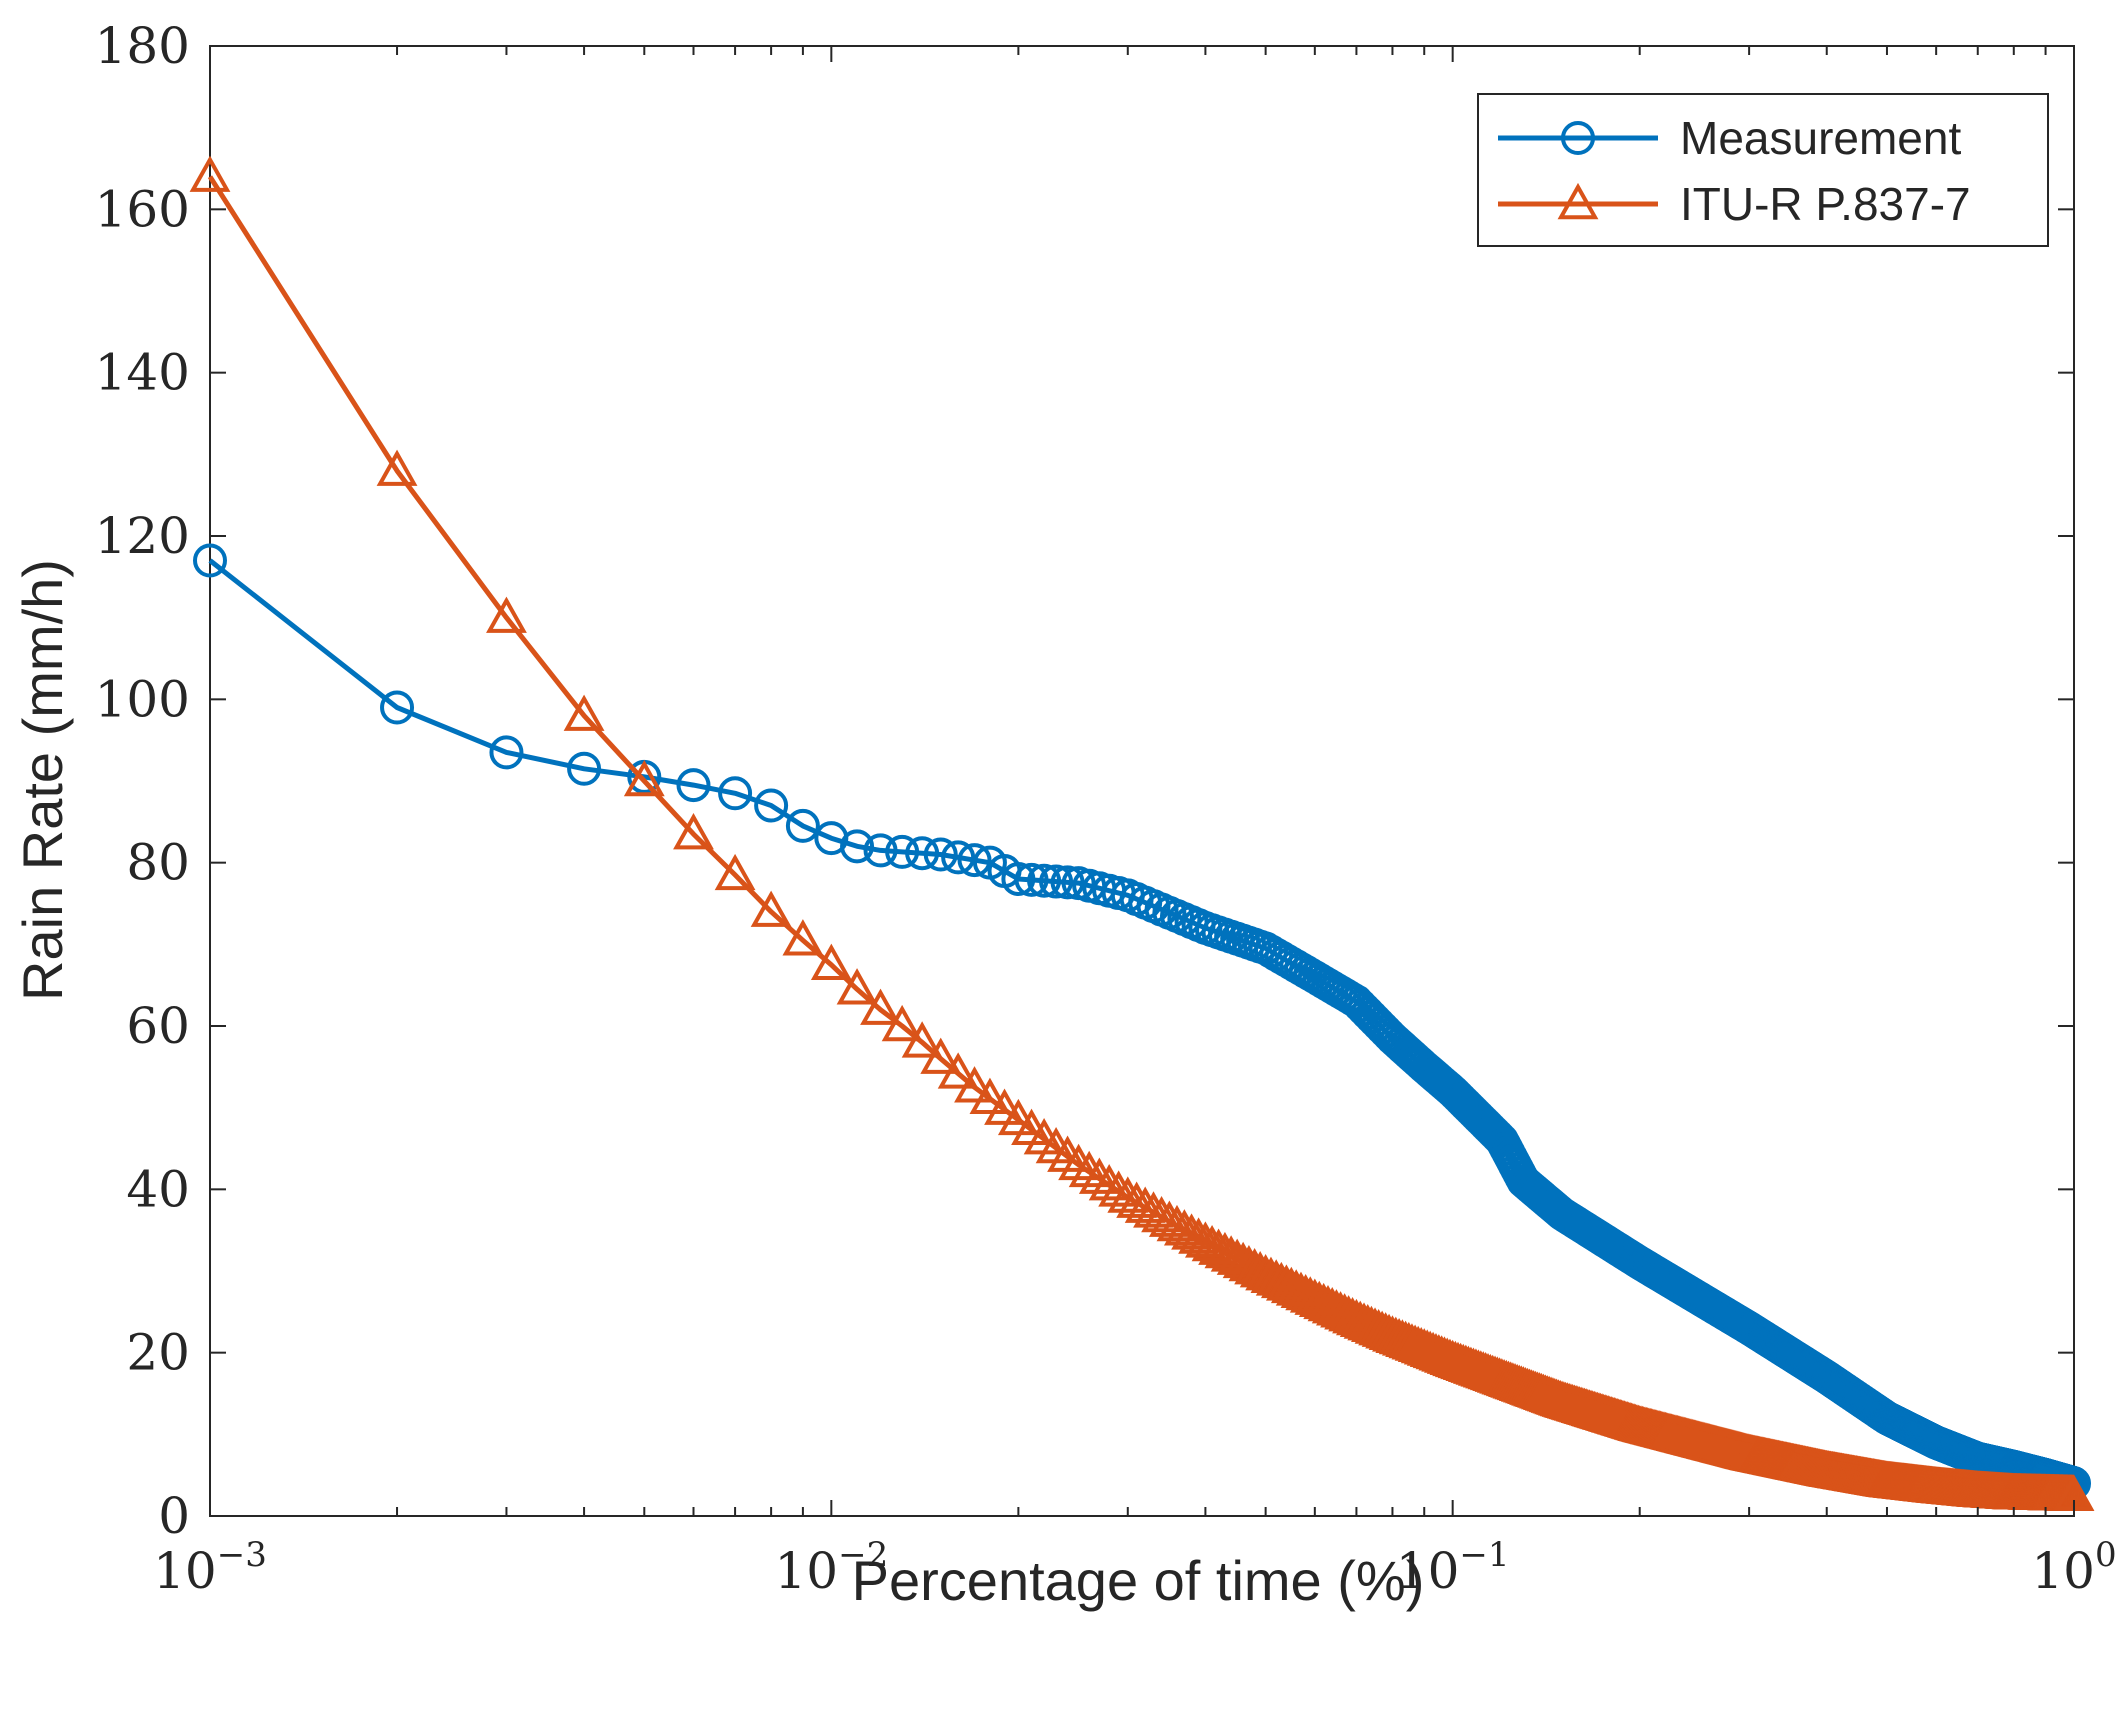 The width and height of the screenshot is (2122, 1713). Describe the element at coordinates (1820, 138) in the screenshot. I see `legend-label: Measurement` at that location.